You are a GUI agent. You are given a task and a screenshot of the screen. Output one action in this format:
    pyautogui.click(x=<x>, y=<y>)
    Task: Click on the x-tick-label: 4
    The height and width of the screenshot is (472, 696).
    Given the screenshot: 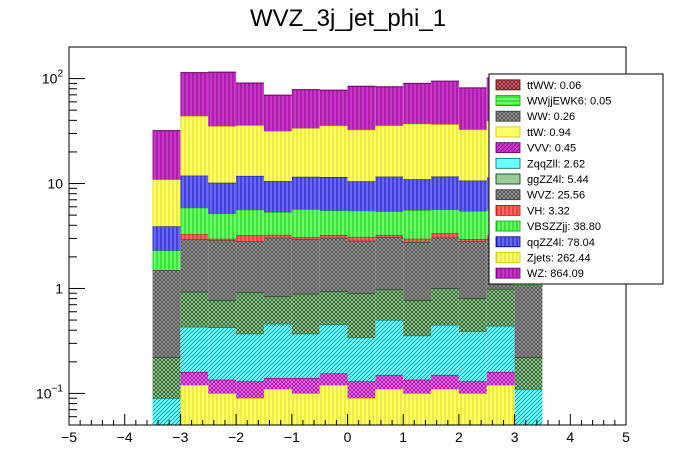 What is the action you would take?
    pyautogui.click(x=570, y=437)
    